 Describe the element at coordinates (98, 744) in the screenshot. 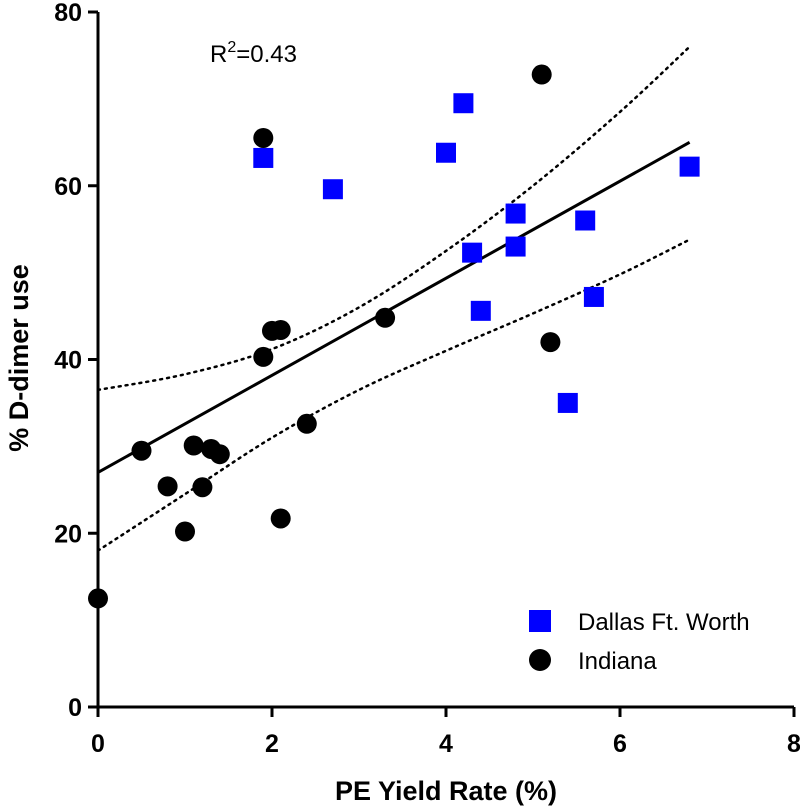

I see `x-tick-label: 0` at that location.